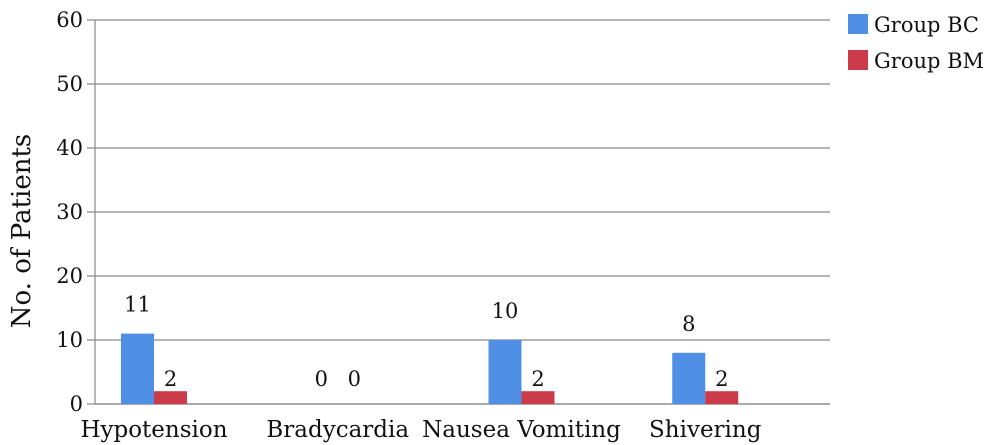  I want to click on y-tick-label: 20, so click(69, 276).